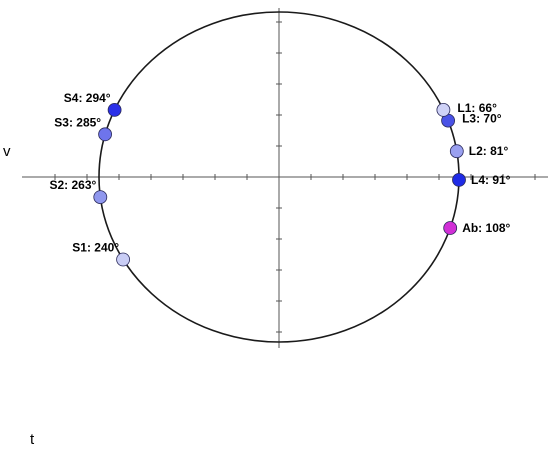 This screenshot has width=558, height=449. What do you see at coordinates (477, 108) in the screenshot?
I see `point-label-l1: L1: 66°` at bounding box center [477, 108].